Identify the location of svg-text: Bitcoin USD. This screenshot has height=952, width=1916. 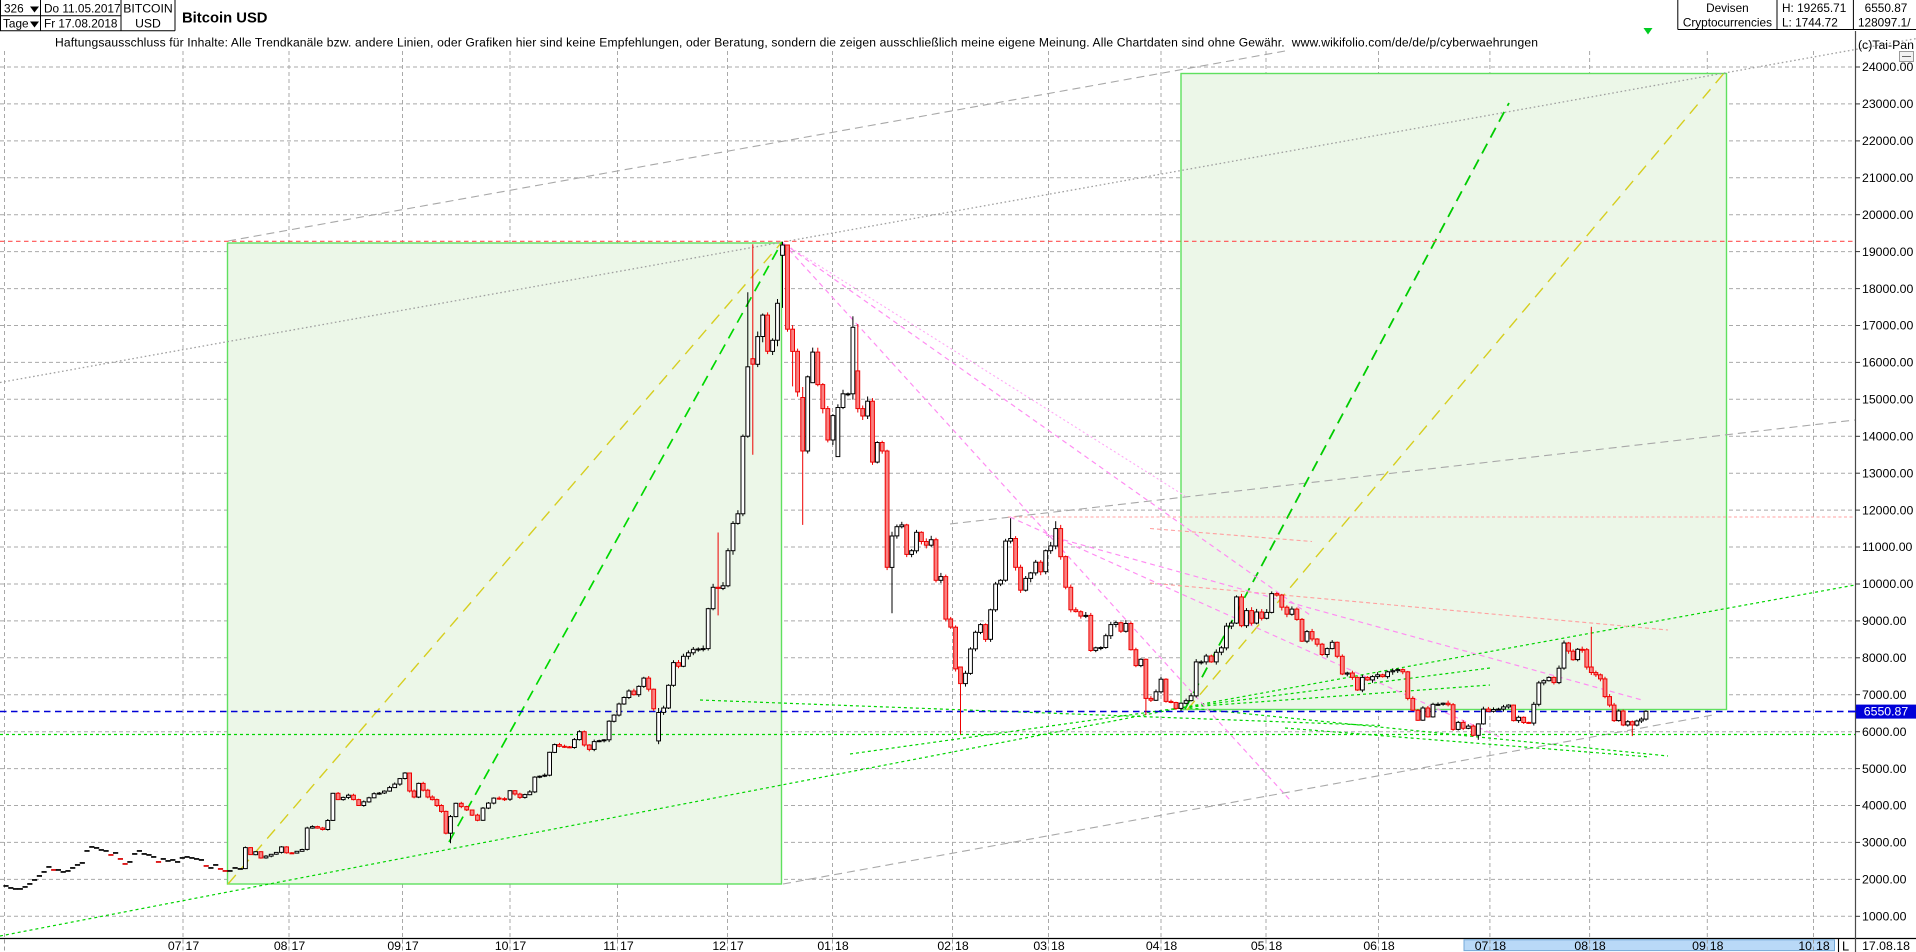
(225, 19).